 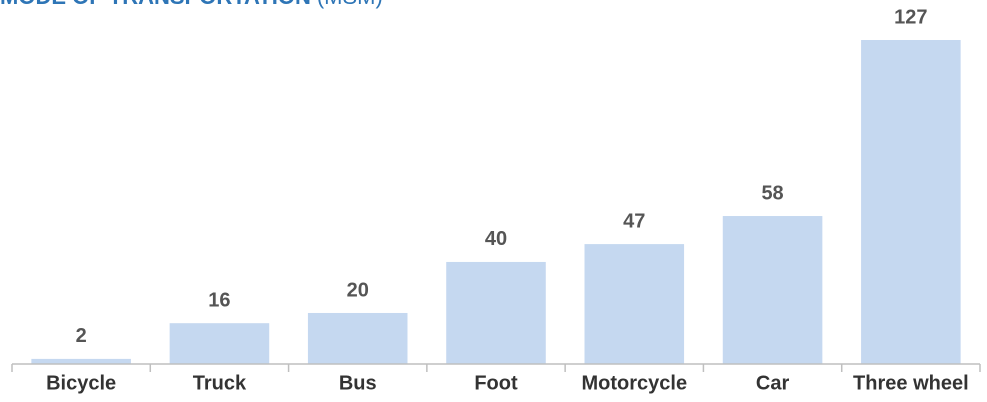 What do you see at coordinates (634, 221) in the screenshot?
I see `value-label: 47` at bounding box center [634, 221].